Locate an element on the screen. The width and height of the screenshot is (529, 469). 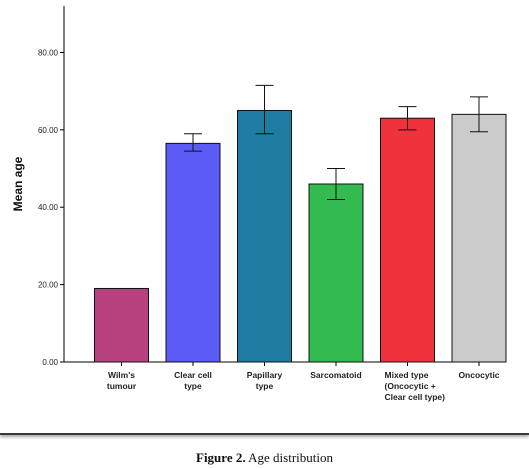
x-category-label: tumour is located at coordinates (122, 386).